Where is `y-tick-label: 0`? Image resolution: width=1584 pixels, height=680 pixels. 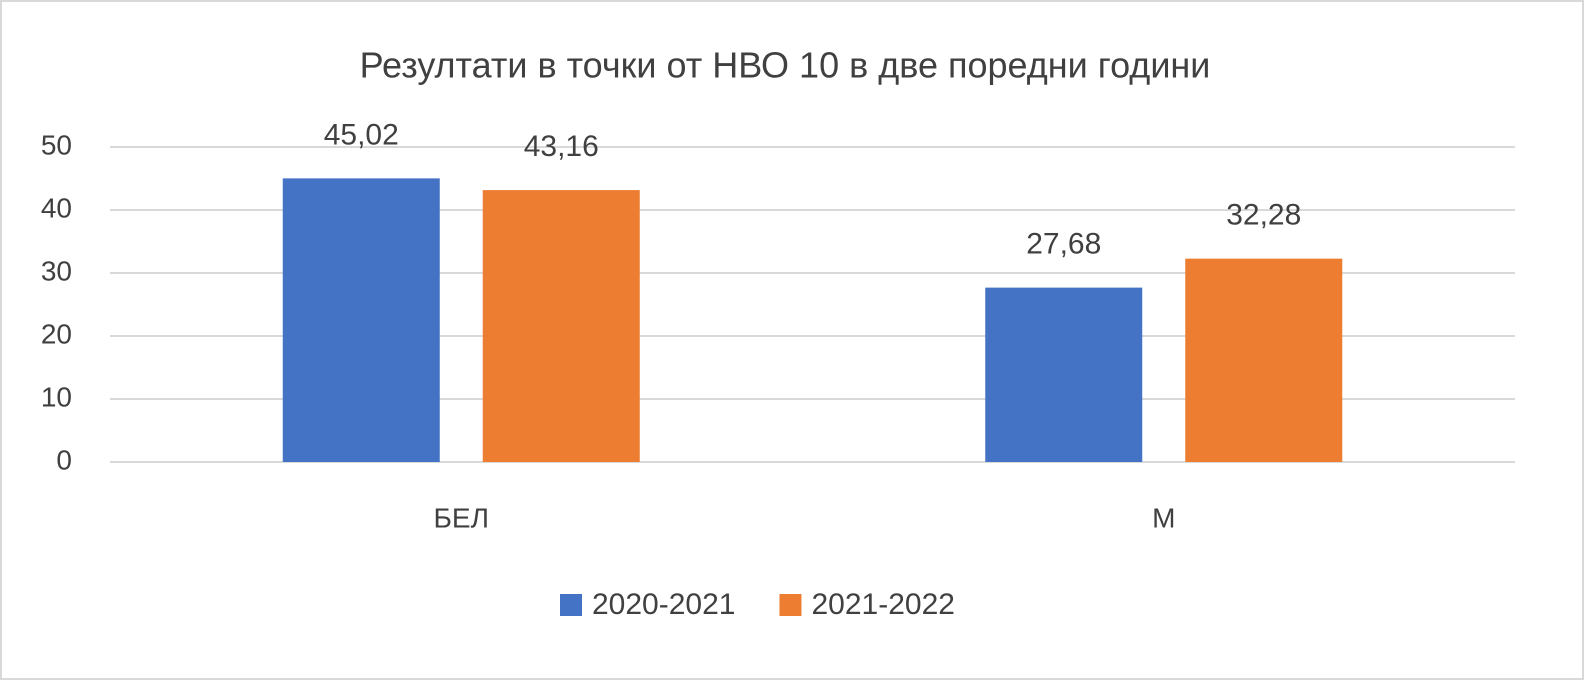 y-tick-label: 0 is located at coordinates (64, 459).